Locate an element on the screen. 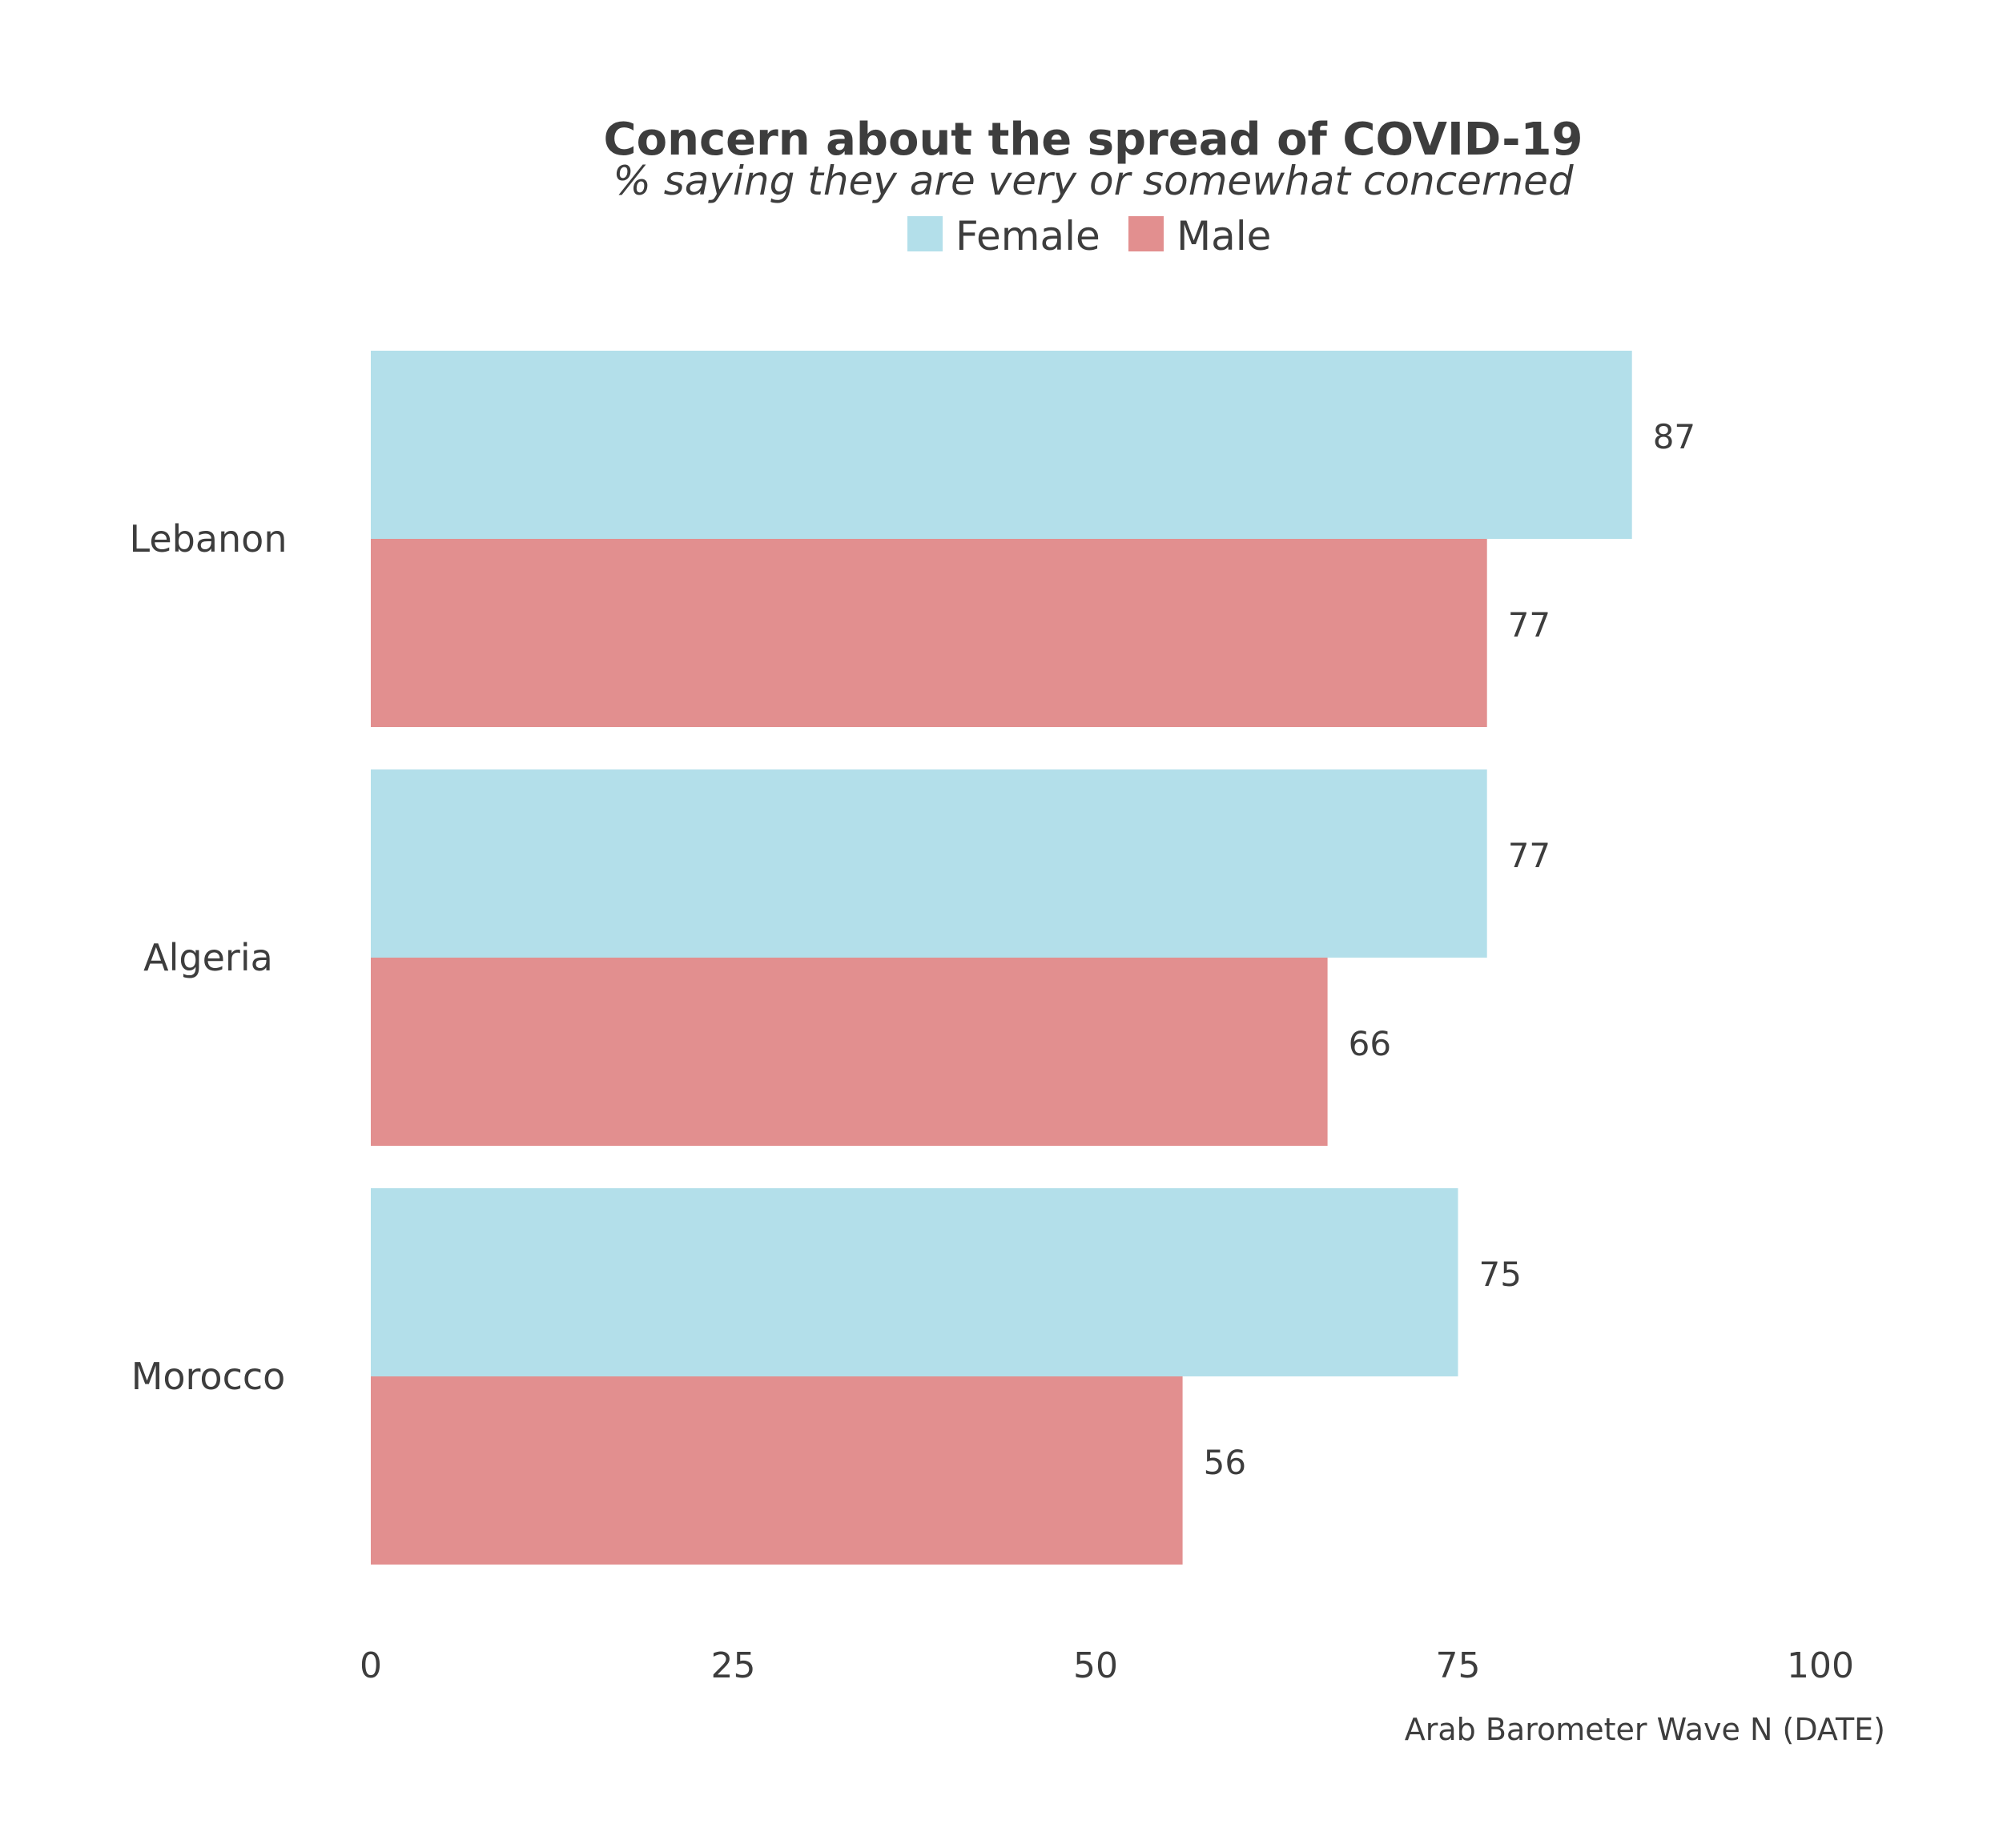 This screenshot has height=1848, width=1999. x-tick-label-25: 25 is located at coordinates (733, 1666).